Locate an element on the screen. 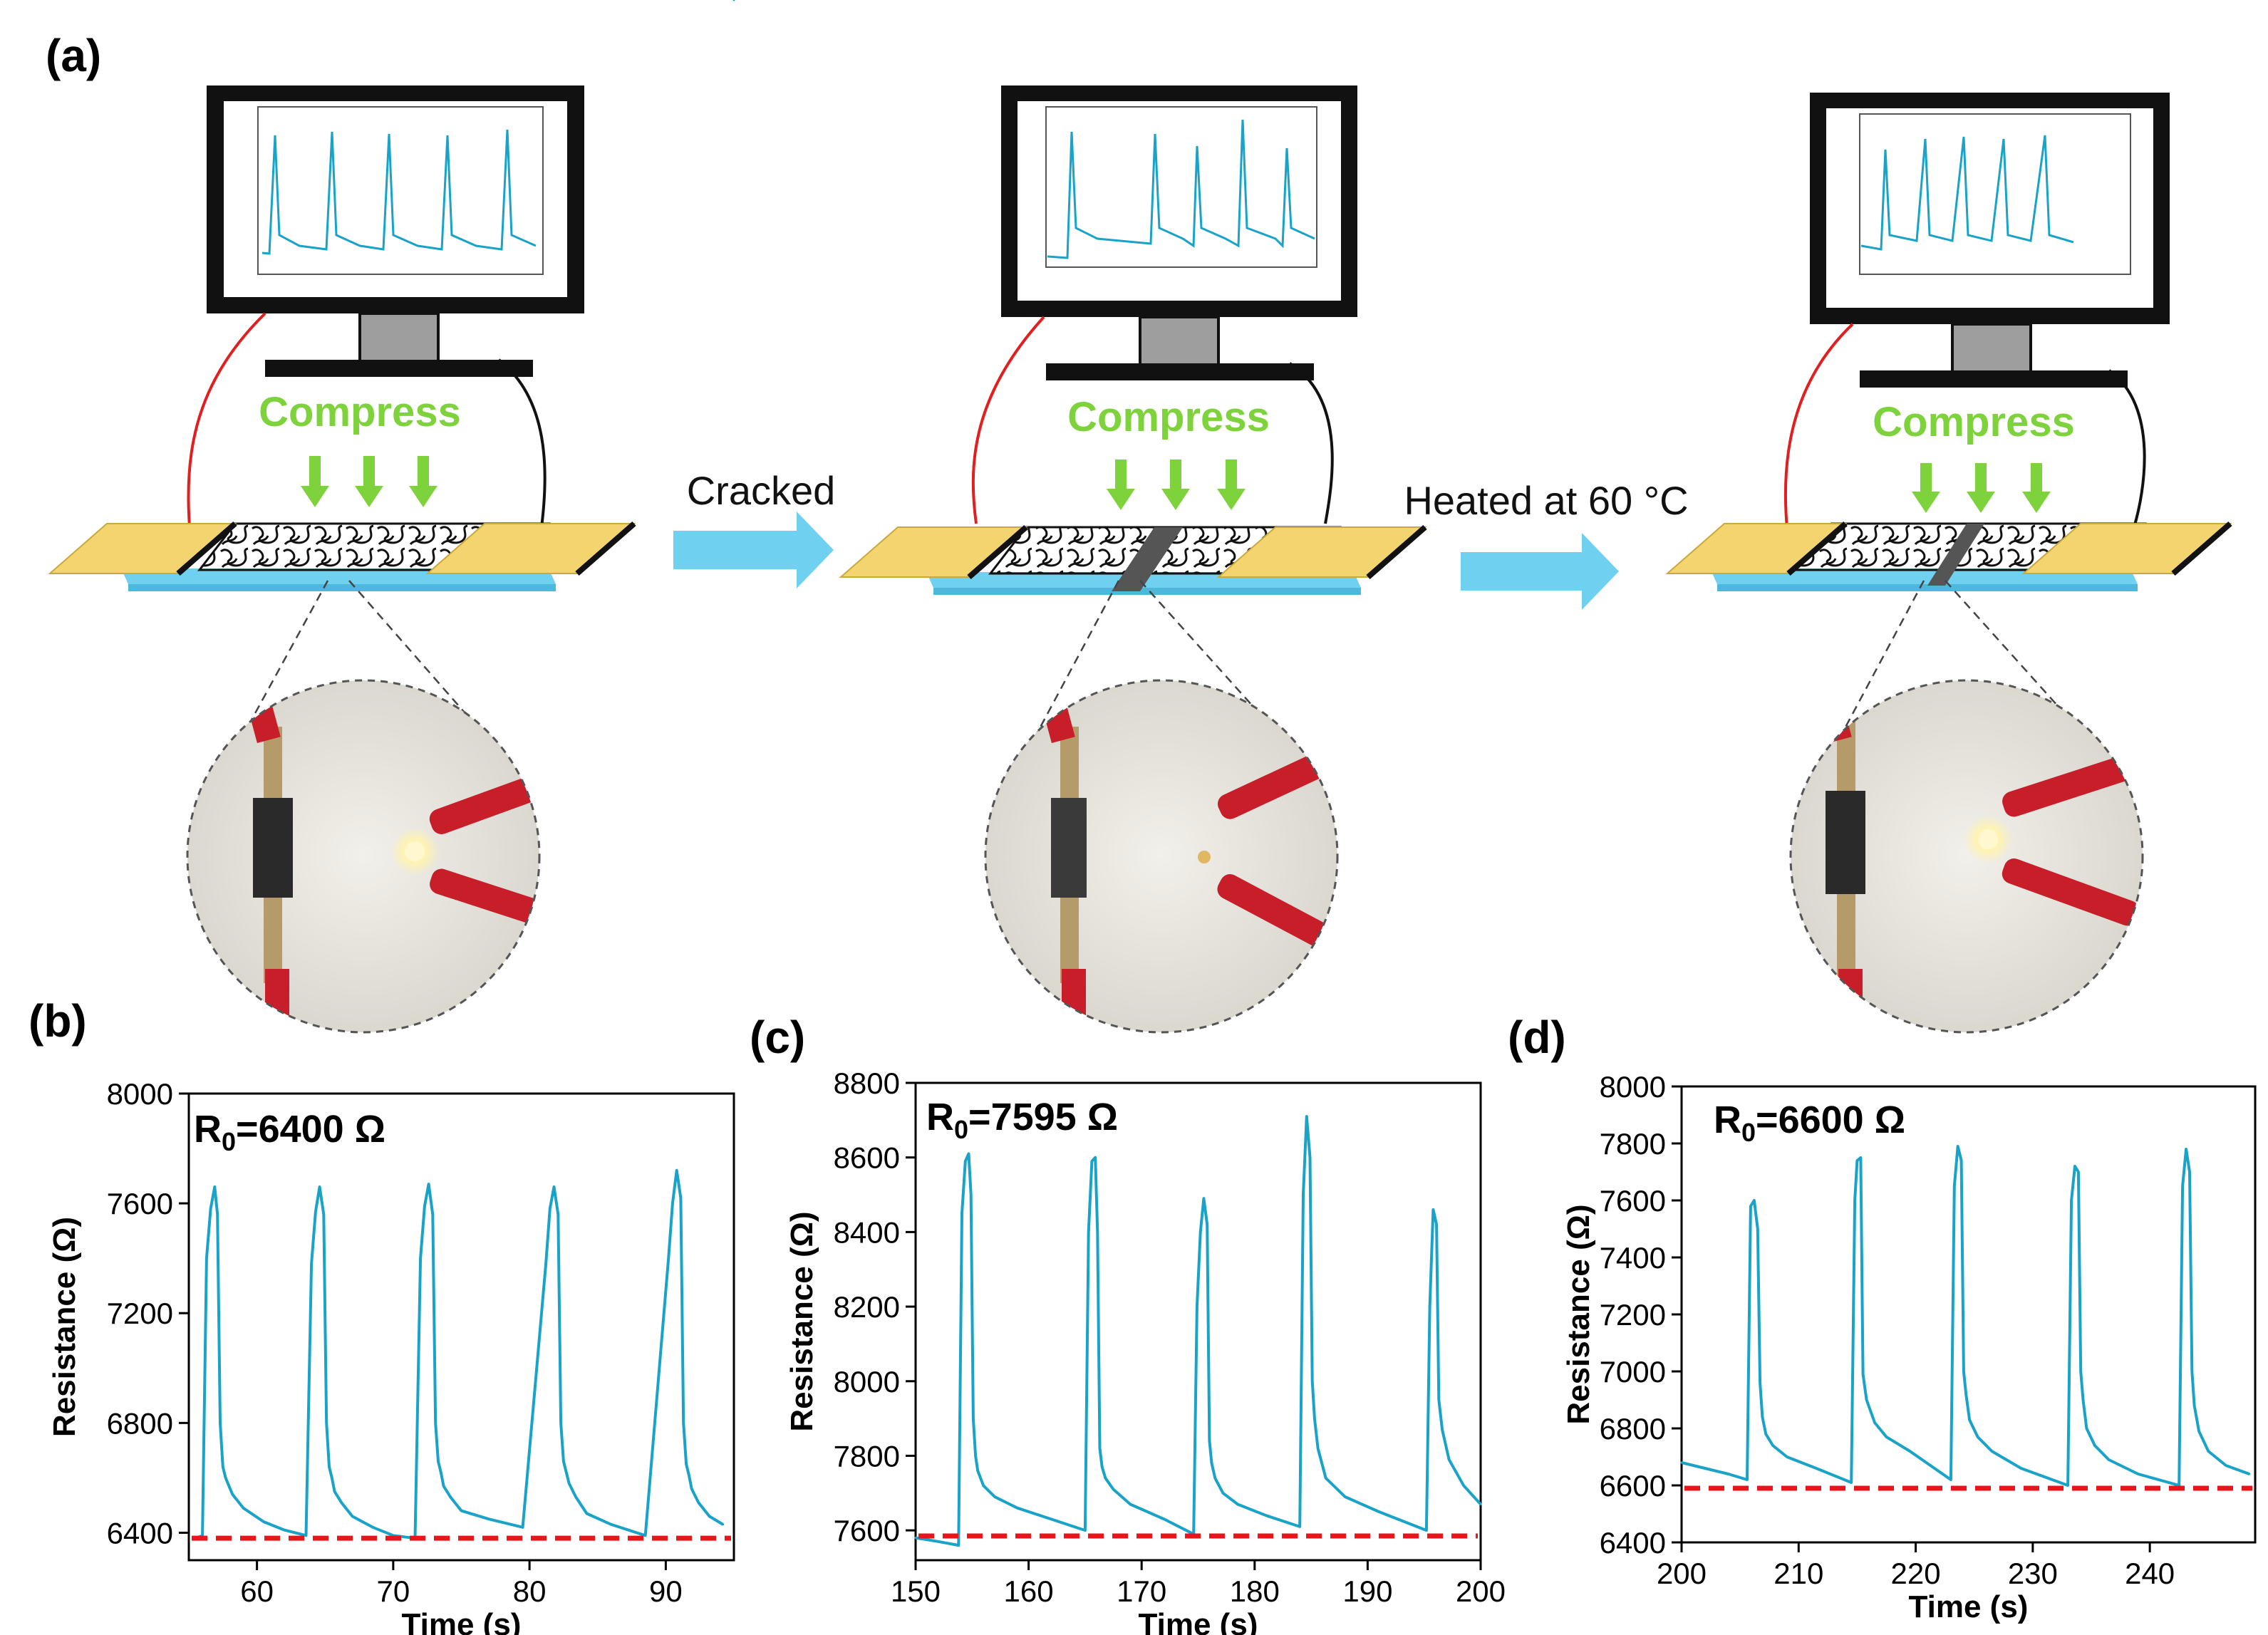  x-tick-label: 190 is located at coordinates (1367, 1591).